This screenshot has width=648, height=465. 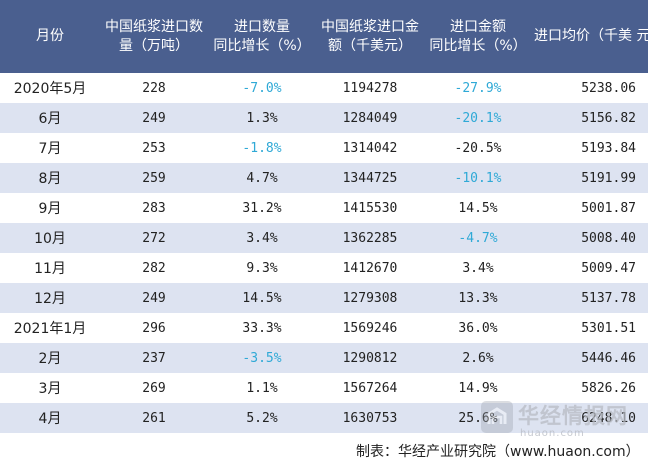 What do you see at coordinates (324, 148) in the screenshot?
I see `table-row: 7月 253 -1.8% 1314042 -20.5% 5193.84` at bounding box center [324, 148].